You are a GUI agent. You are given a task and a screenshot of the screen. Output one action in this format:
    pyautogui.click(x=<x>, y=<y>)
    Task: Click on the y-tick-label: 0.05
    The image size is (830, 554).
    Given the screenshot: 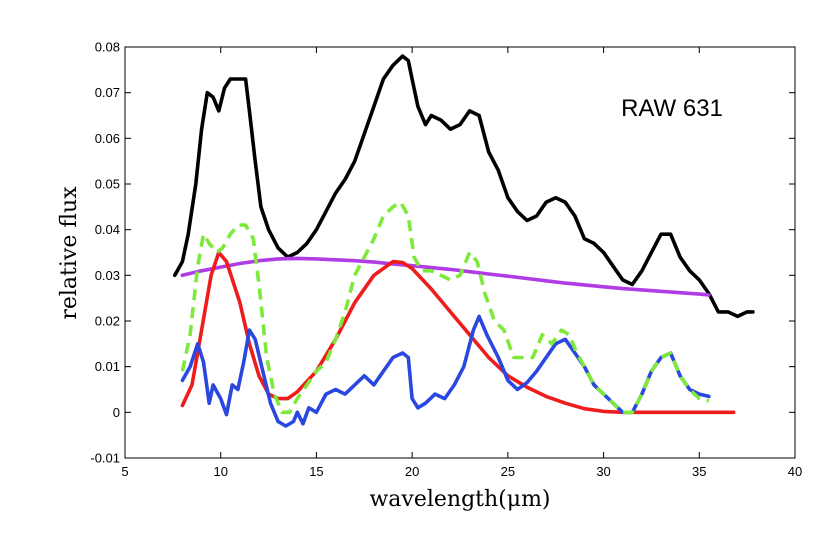 What is the action you would take?
    pyautogui.click(x=107, y=184)
    